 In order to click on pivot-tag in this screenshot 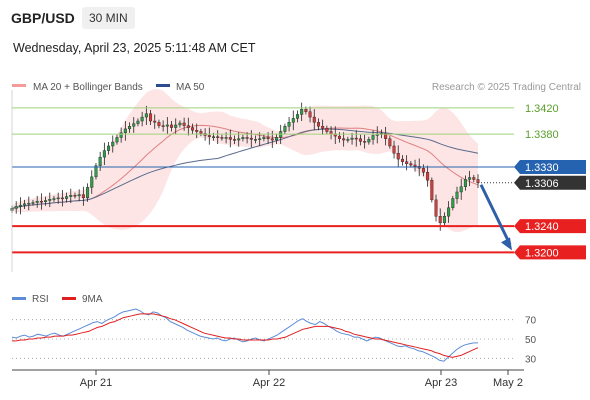, I will do `click(550, 167)`.